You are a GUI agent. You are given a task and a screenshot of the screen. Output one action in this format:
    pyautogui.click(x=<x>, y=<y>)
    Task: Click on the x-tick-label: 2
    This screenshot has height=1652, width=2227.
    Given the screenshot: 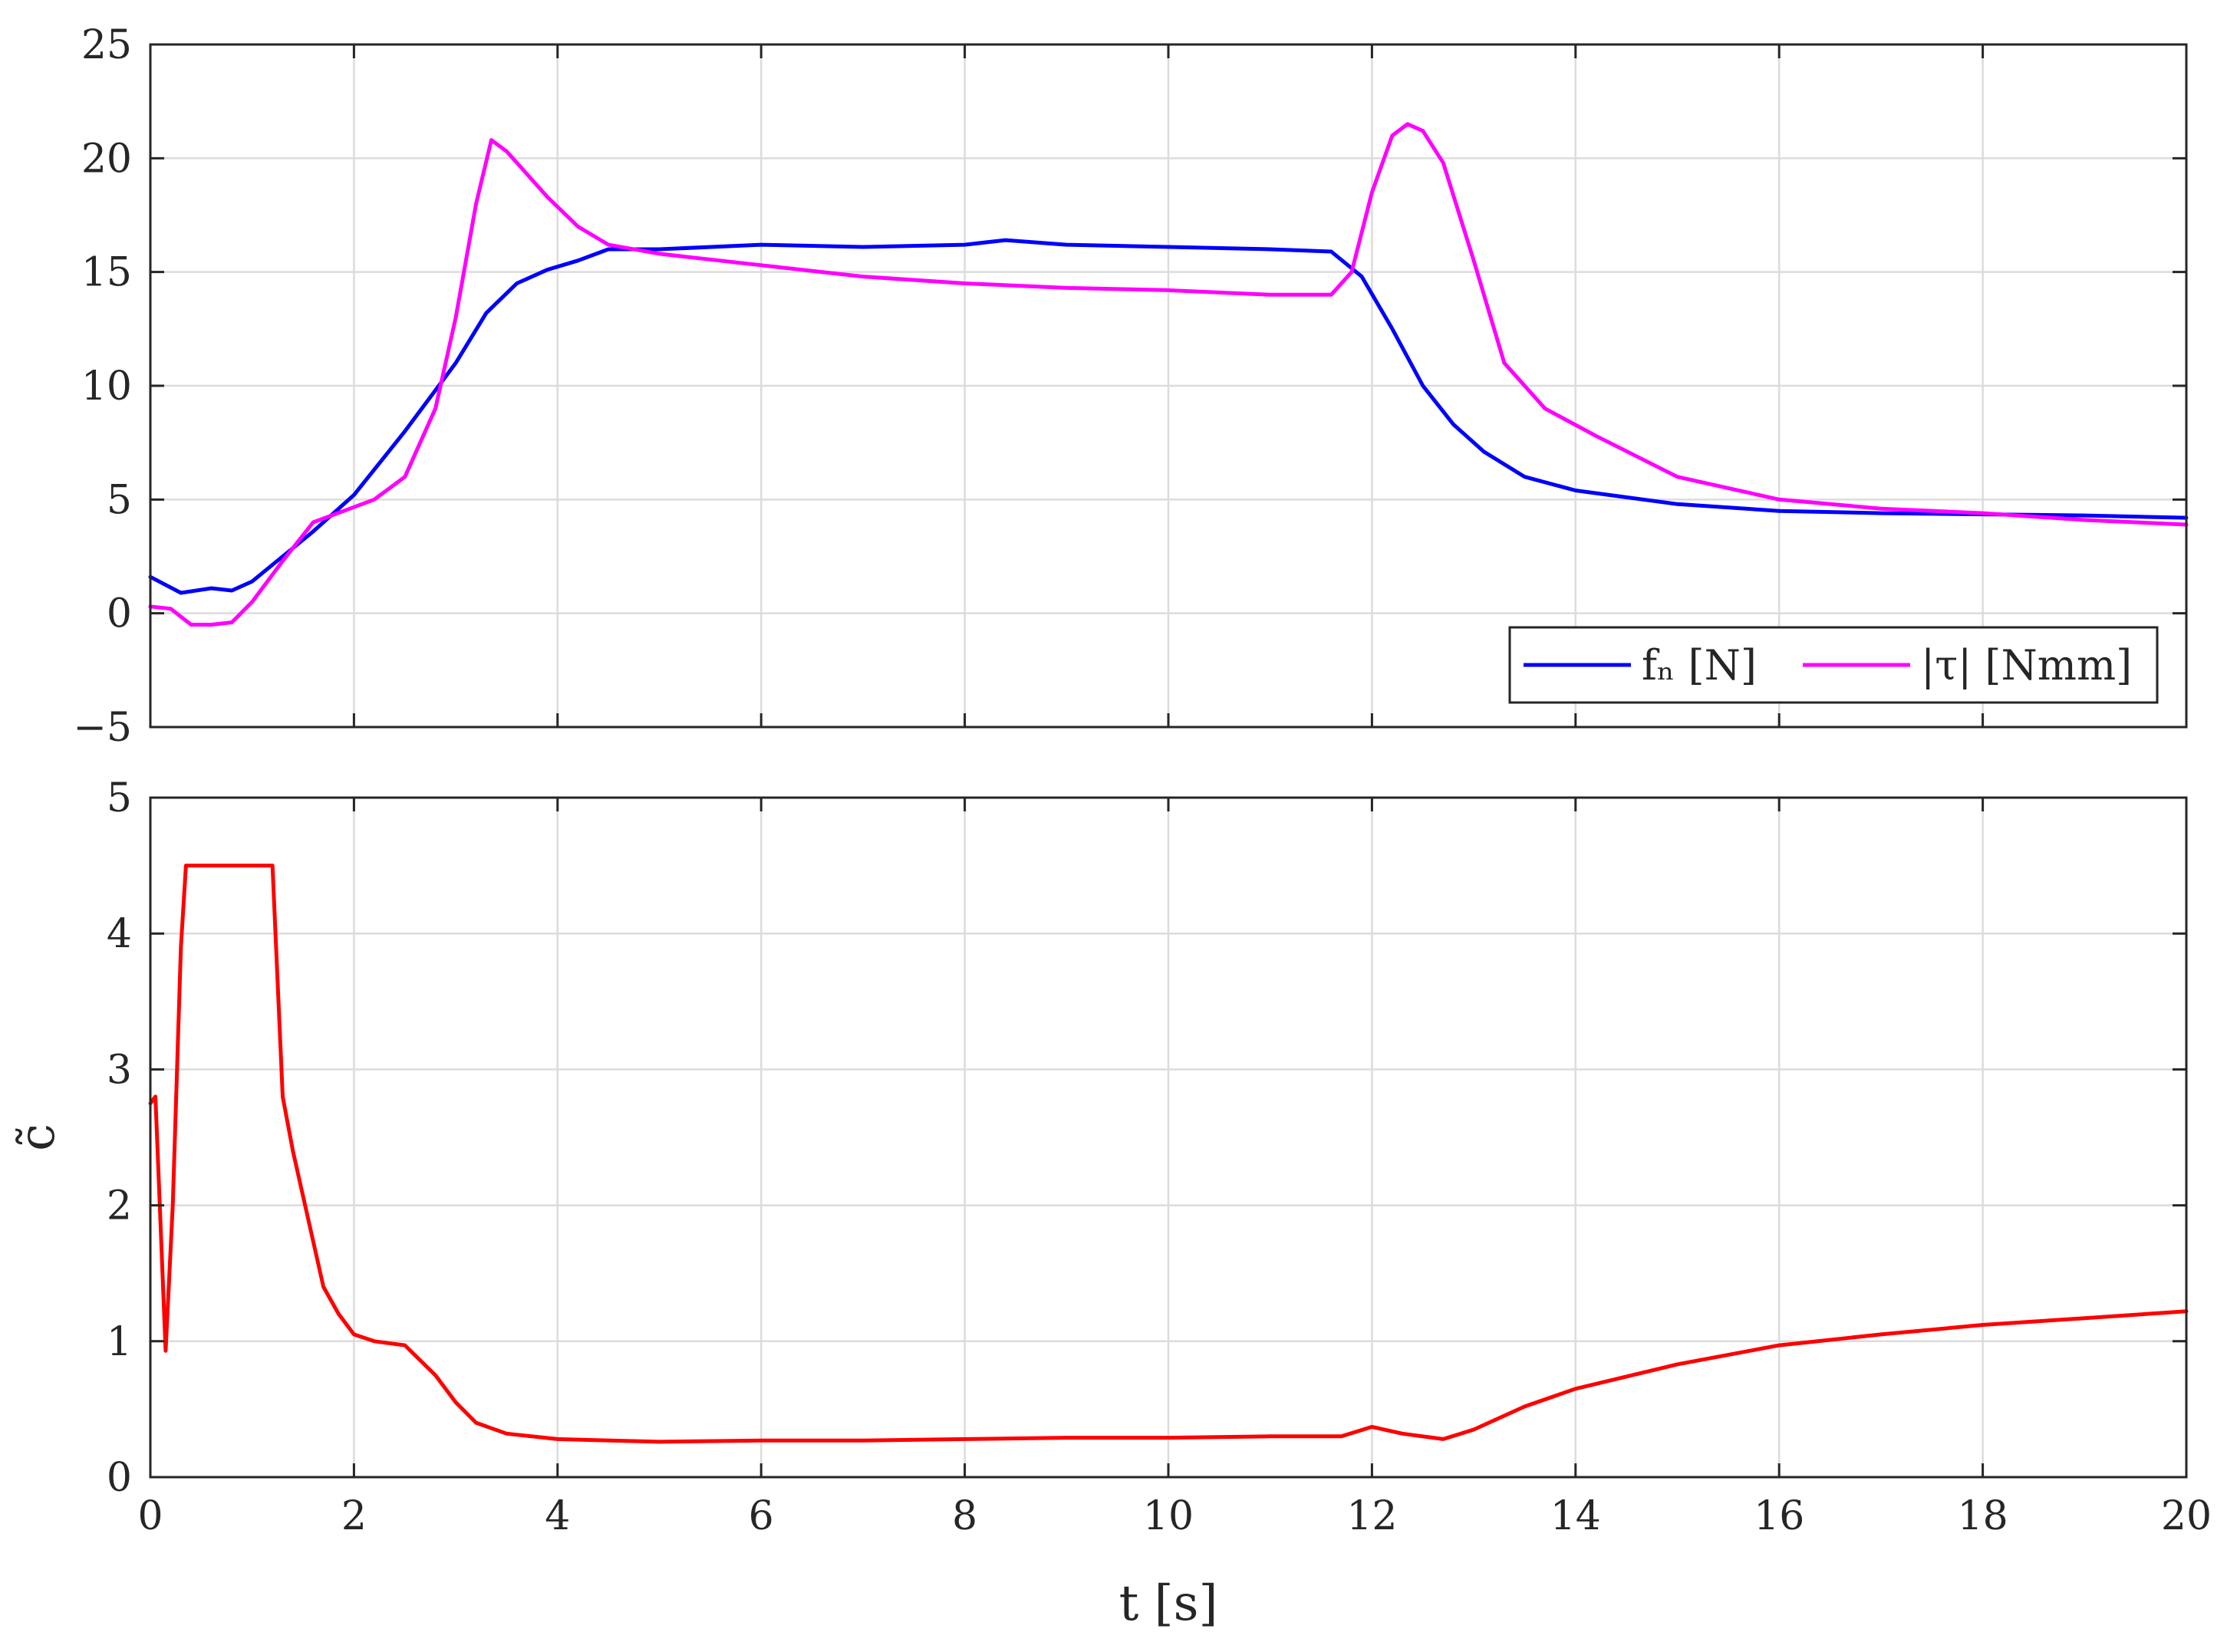 What is the action you would take?
    pyautogui.click(x=354, y=1516)
    